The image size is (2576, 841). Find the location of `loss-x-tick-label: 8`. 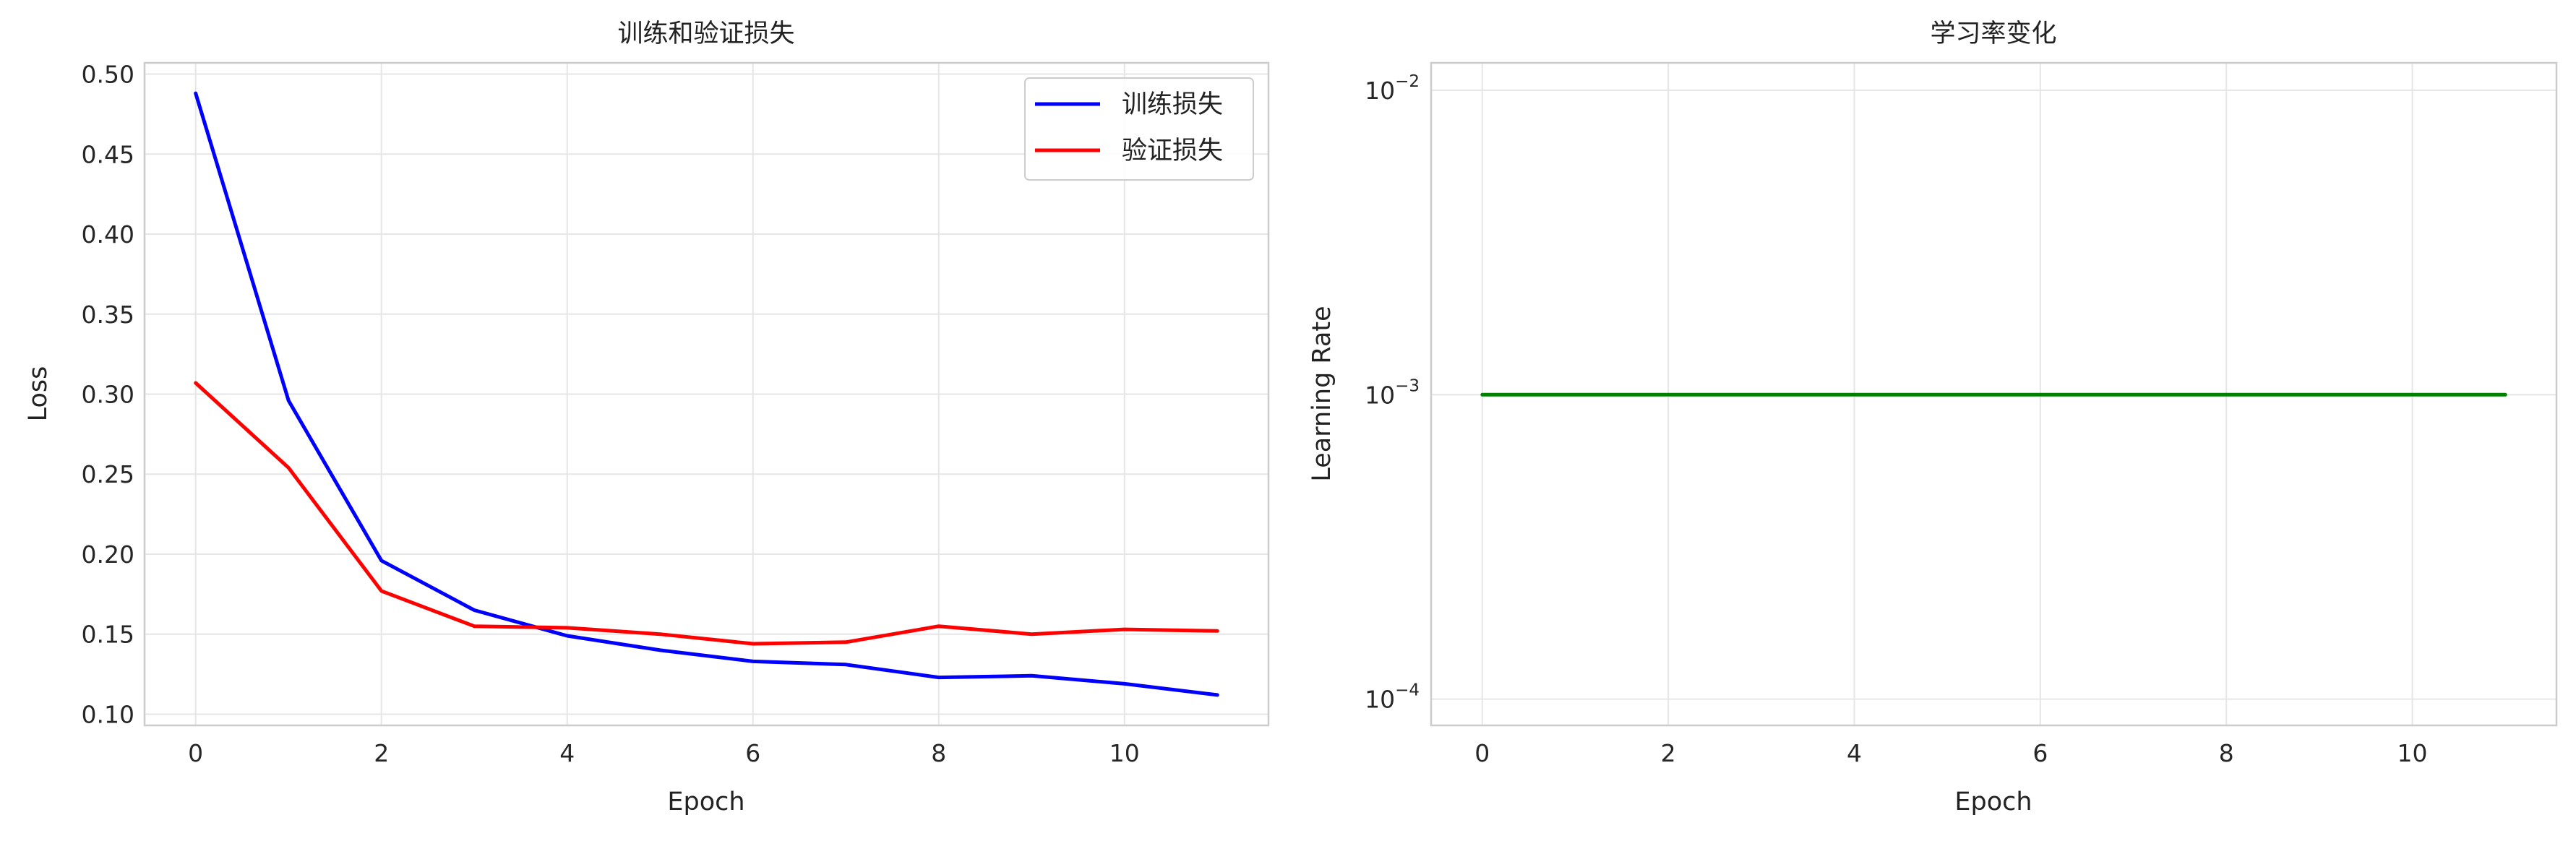

loss-x-tick-label: 8 is located at coordinates (939, 753).